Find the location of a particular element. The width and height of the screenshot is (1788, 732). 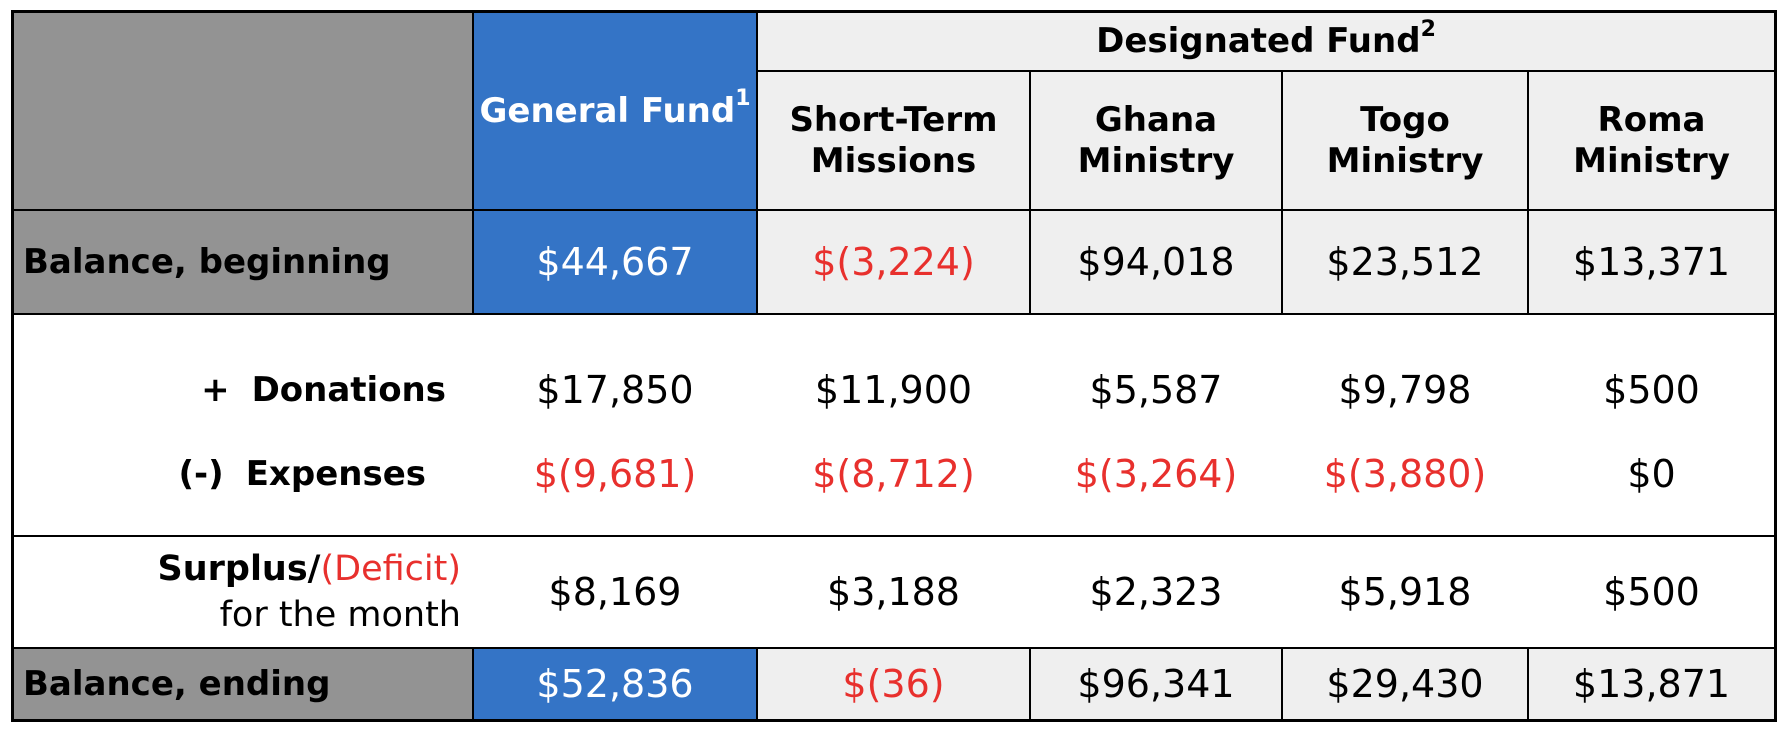

rule-designated-header is located at coordinates (1266, 71).